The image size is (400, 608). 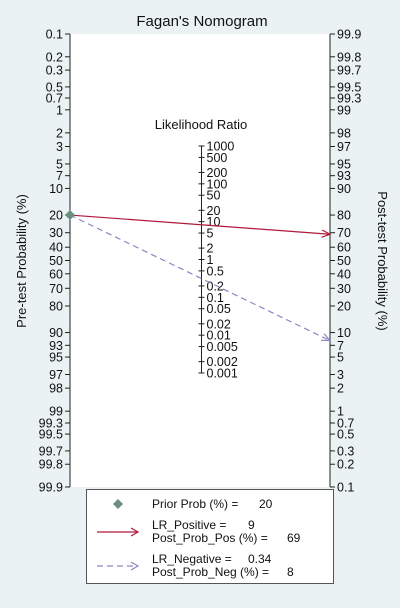 What do you see at coordinates (345, 488) in the screenshot?
I see `right-tick-label-0p1: 0.1` at bounding box center [345, 488].